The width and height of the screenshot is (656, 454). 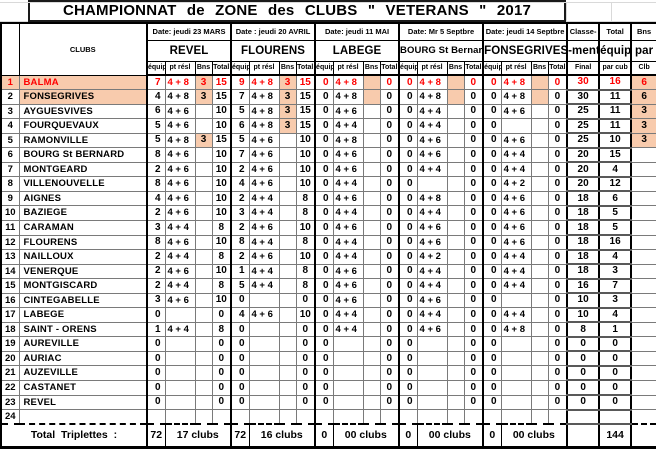 What do you see at coordinates (240, 155) in the screenshot?
I see `flourens-equip: 7` at bounding box center [240, 155].